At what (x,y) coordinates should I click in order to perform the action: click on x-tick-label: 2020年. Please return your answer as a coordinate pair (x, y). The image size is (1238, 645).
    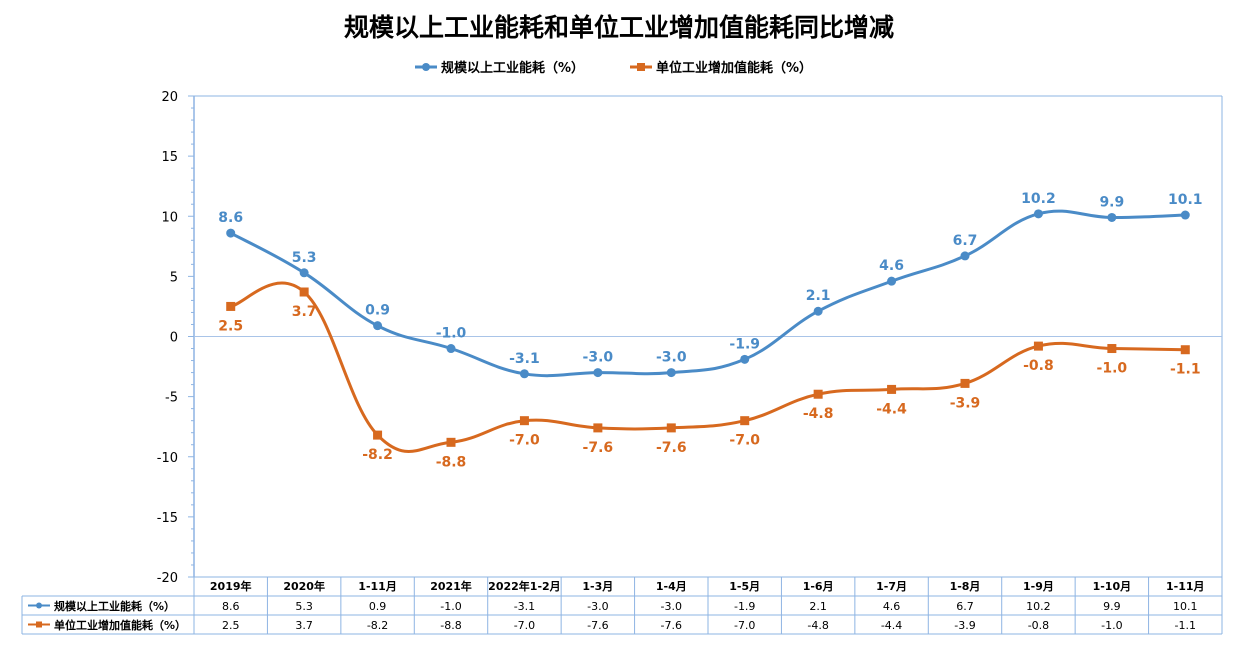
    Looking at the image, I should click on (304, 586).